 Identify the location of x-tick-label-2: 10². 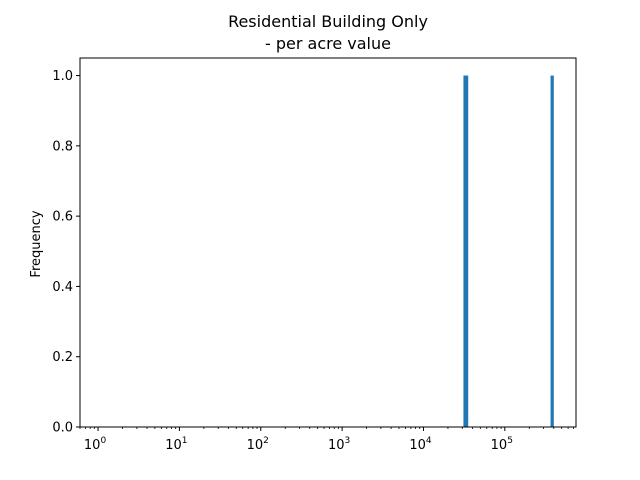
(258, 444).